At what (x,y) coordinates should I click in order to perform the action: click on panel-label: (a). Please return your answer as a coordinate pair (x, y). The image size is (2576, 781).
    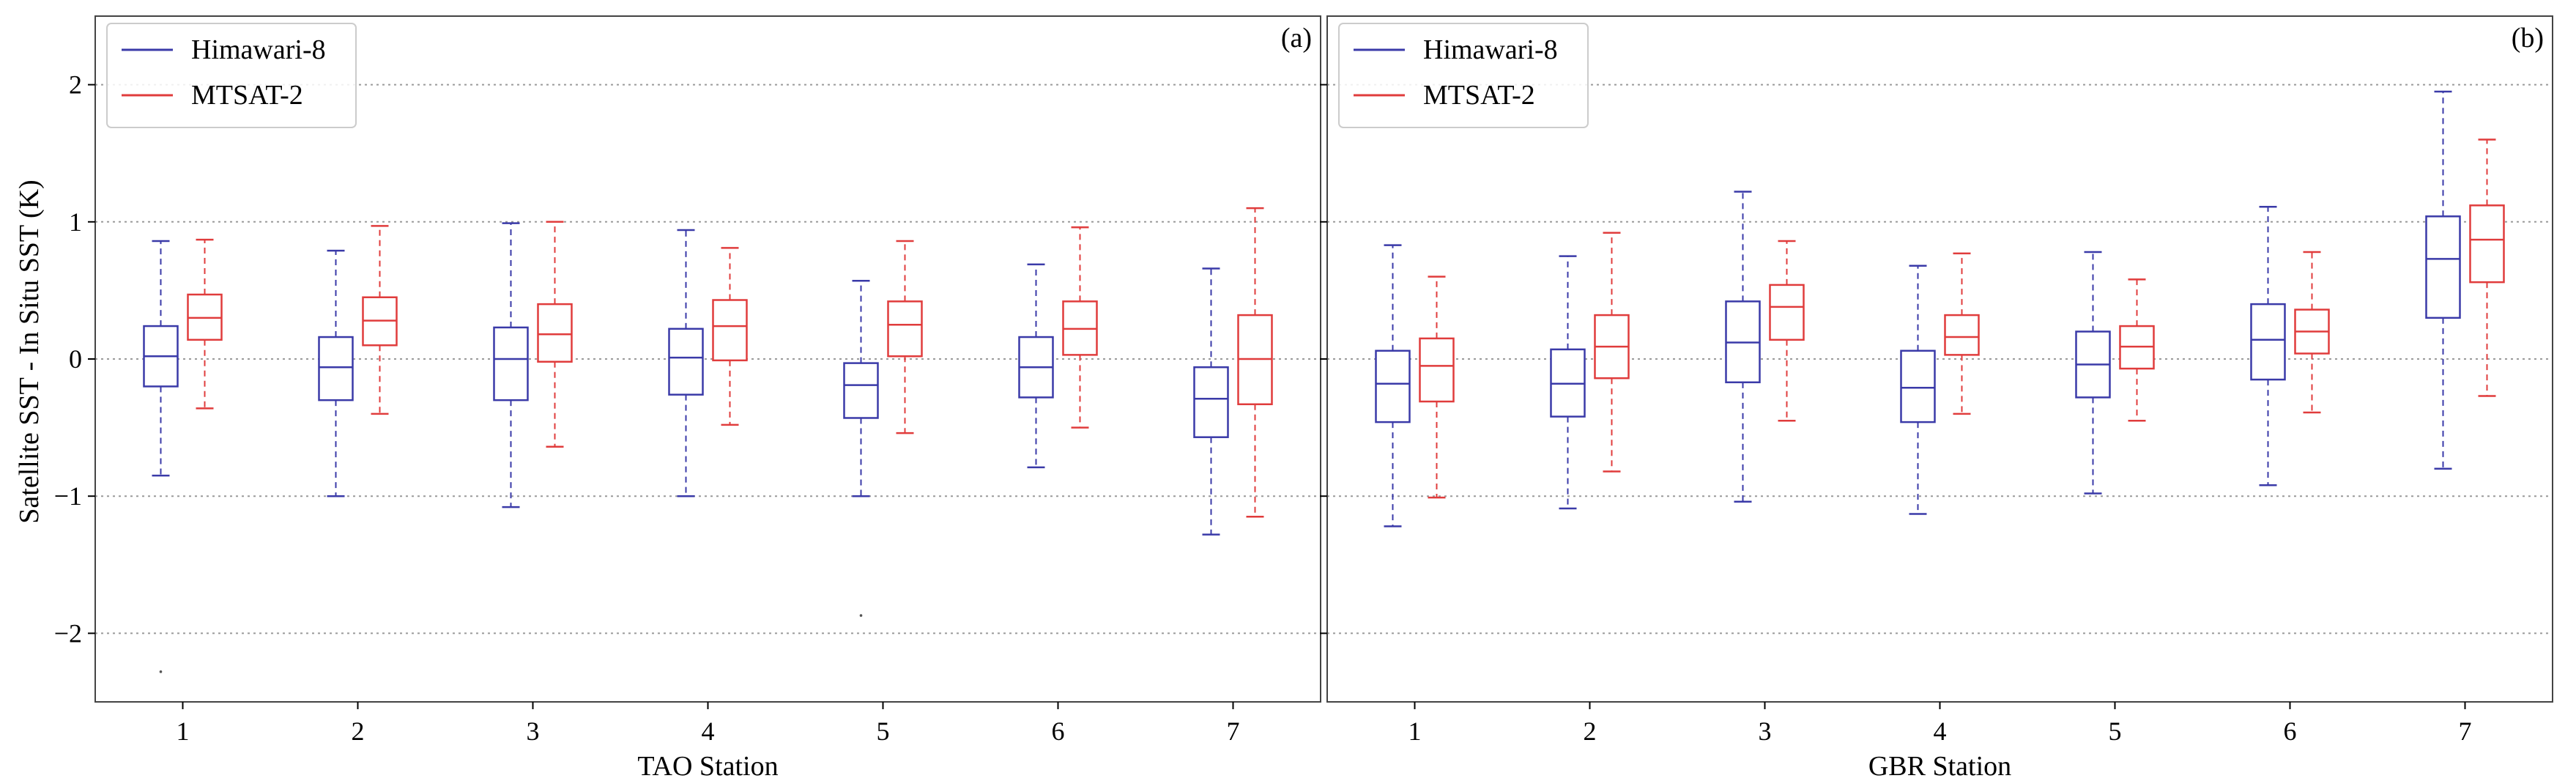
    Looking at the image, I should click on (1296, 38).